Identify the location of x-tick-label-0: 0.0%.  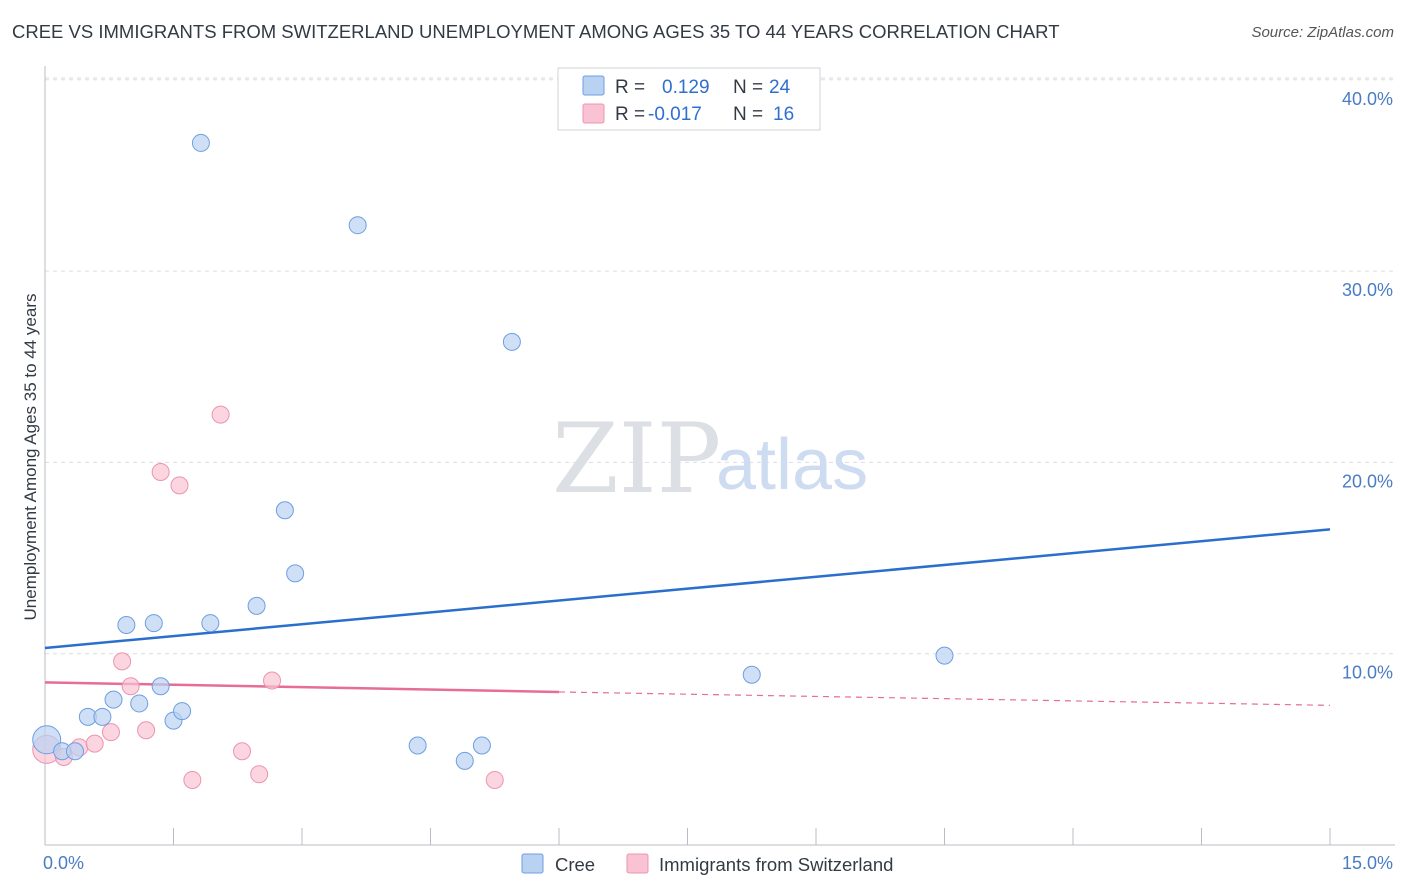
(63, 863).